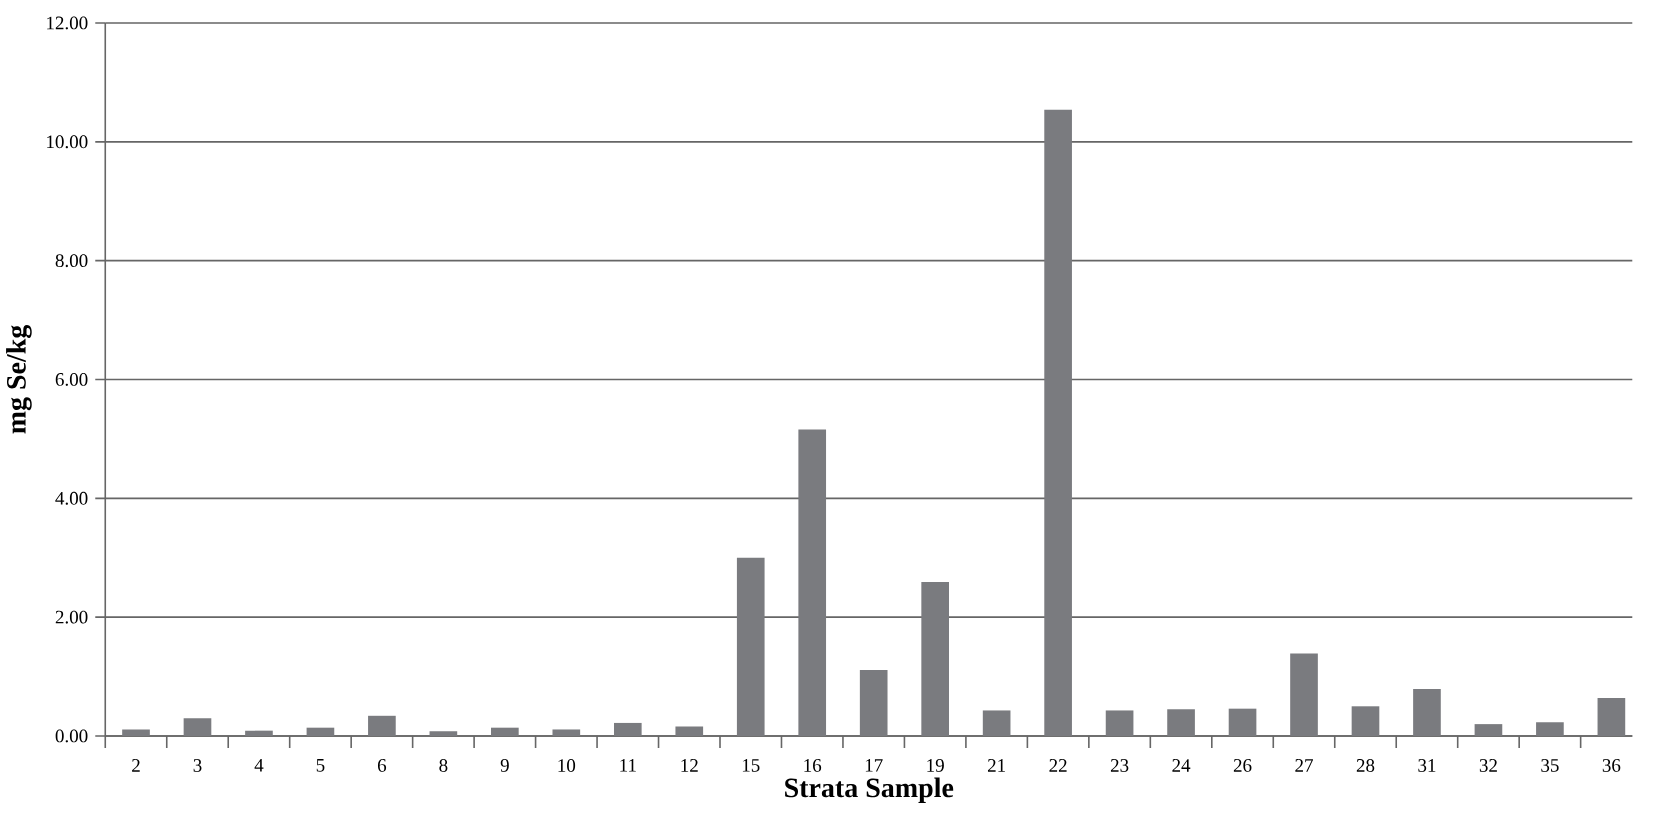 The height and width of the screenshot is (830, 1663). What do you see at coordinates (1550, 765) in the screenshot?
I see `x-tick-label: 35` at bounding box center [1550, 765].